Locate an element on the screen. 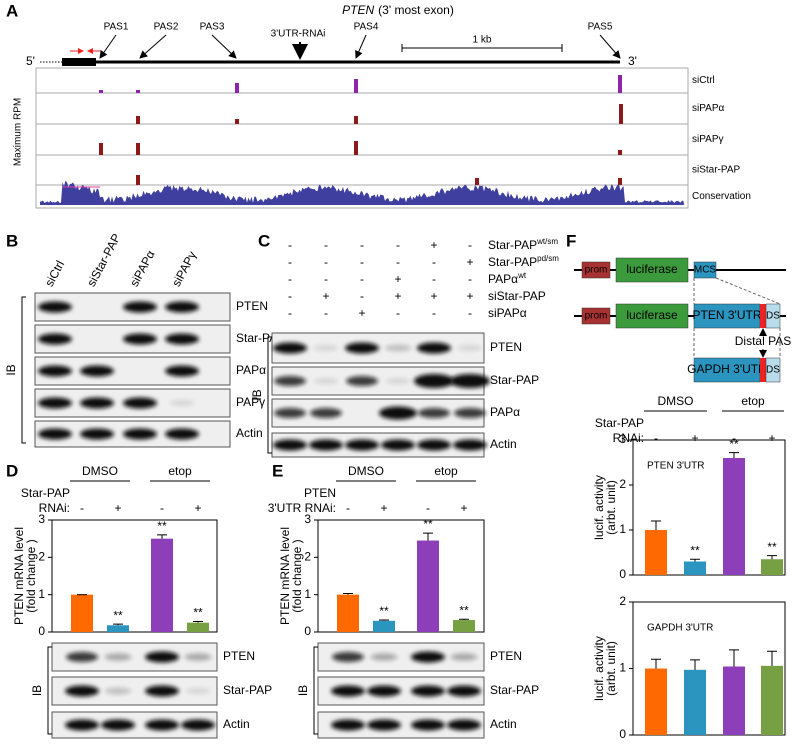 The height and width of the screenshot is (744, 796). y-tick-label: 2 is located at coordinates (622, 484).